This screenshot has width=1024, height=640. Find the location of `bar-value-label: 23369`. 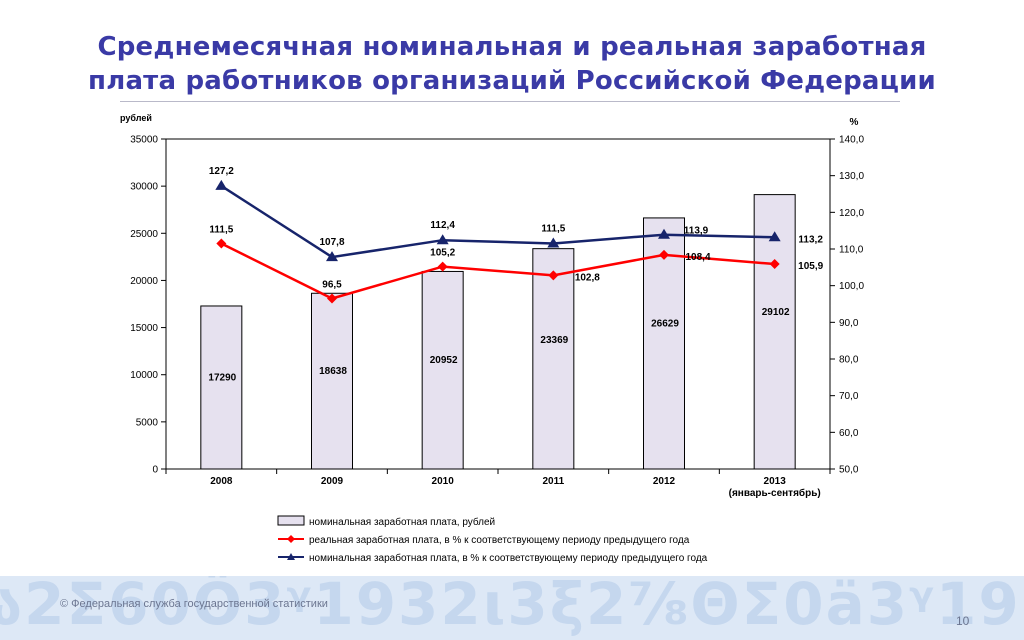

bar-value-label: 23369 is located at coordinates (554, 340).